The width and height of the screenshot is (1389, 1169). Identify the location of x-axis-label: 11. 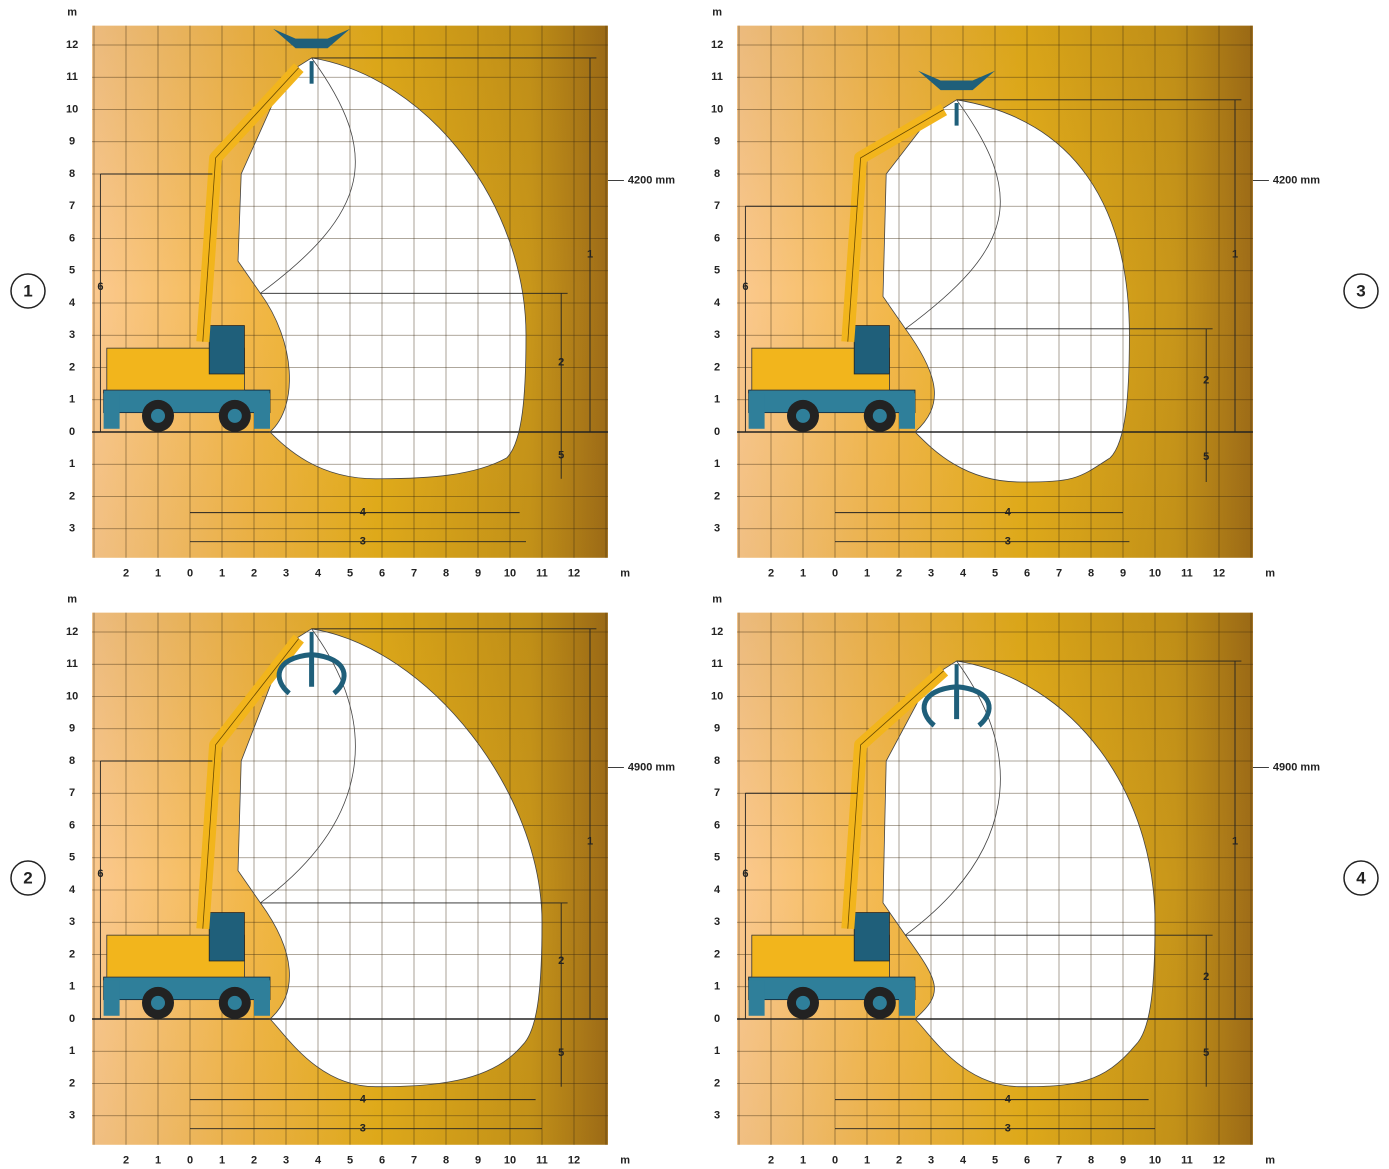
(542, 574).